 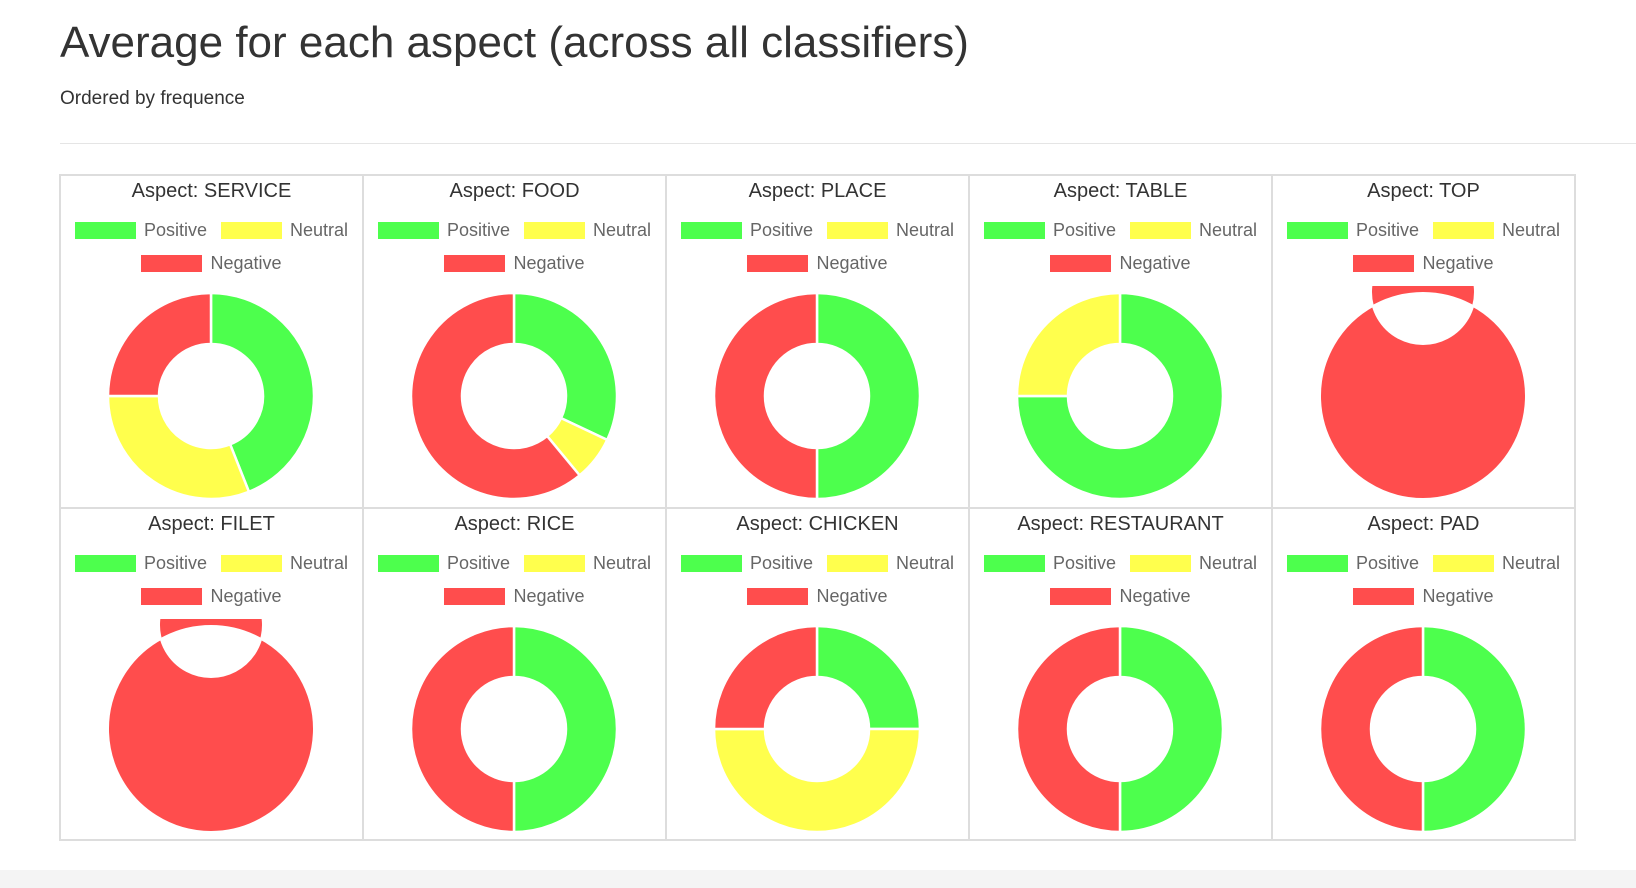 I want to click on chart-title: Aspect: CHICKEN, so click(x=817, y=523).